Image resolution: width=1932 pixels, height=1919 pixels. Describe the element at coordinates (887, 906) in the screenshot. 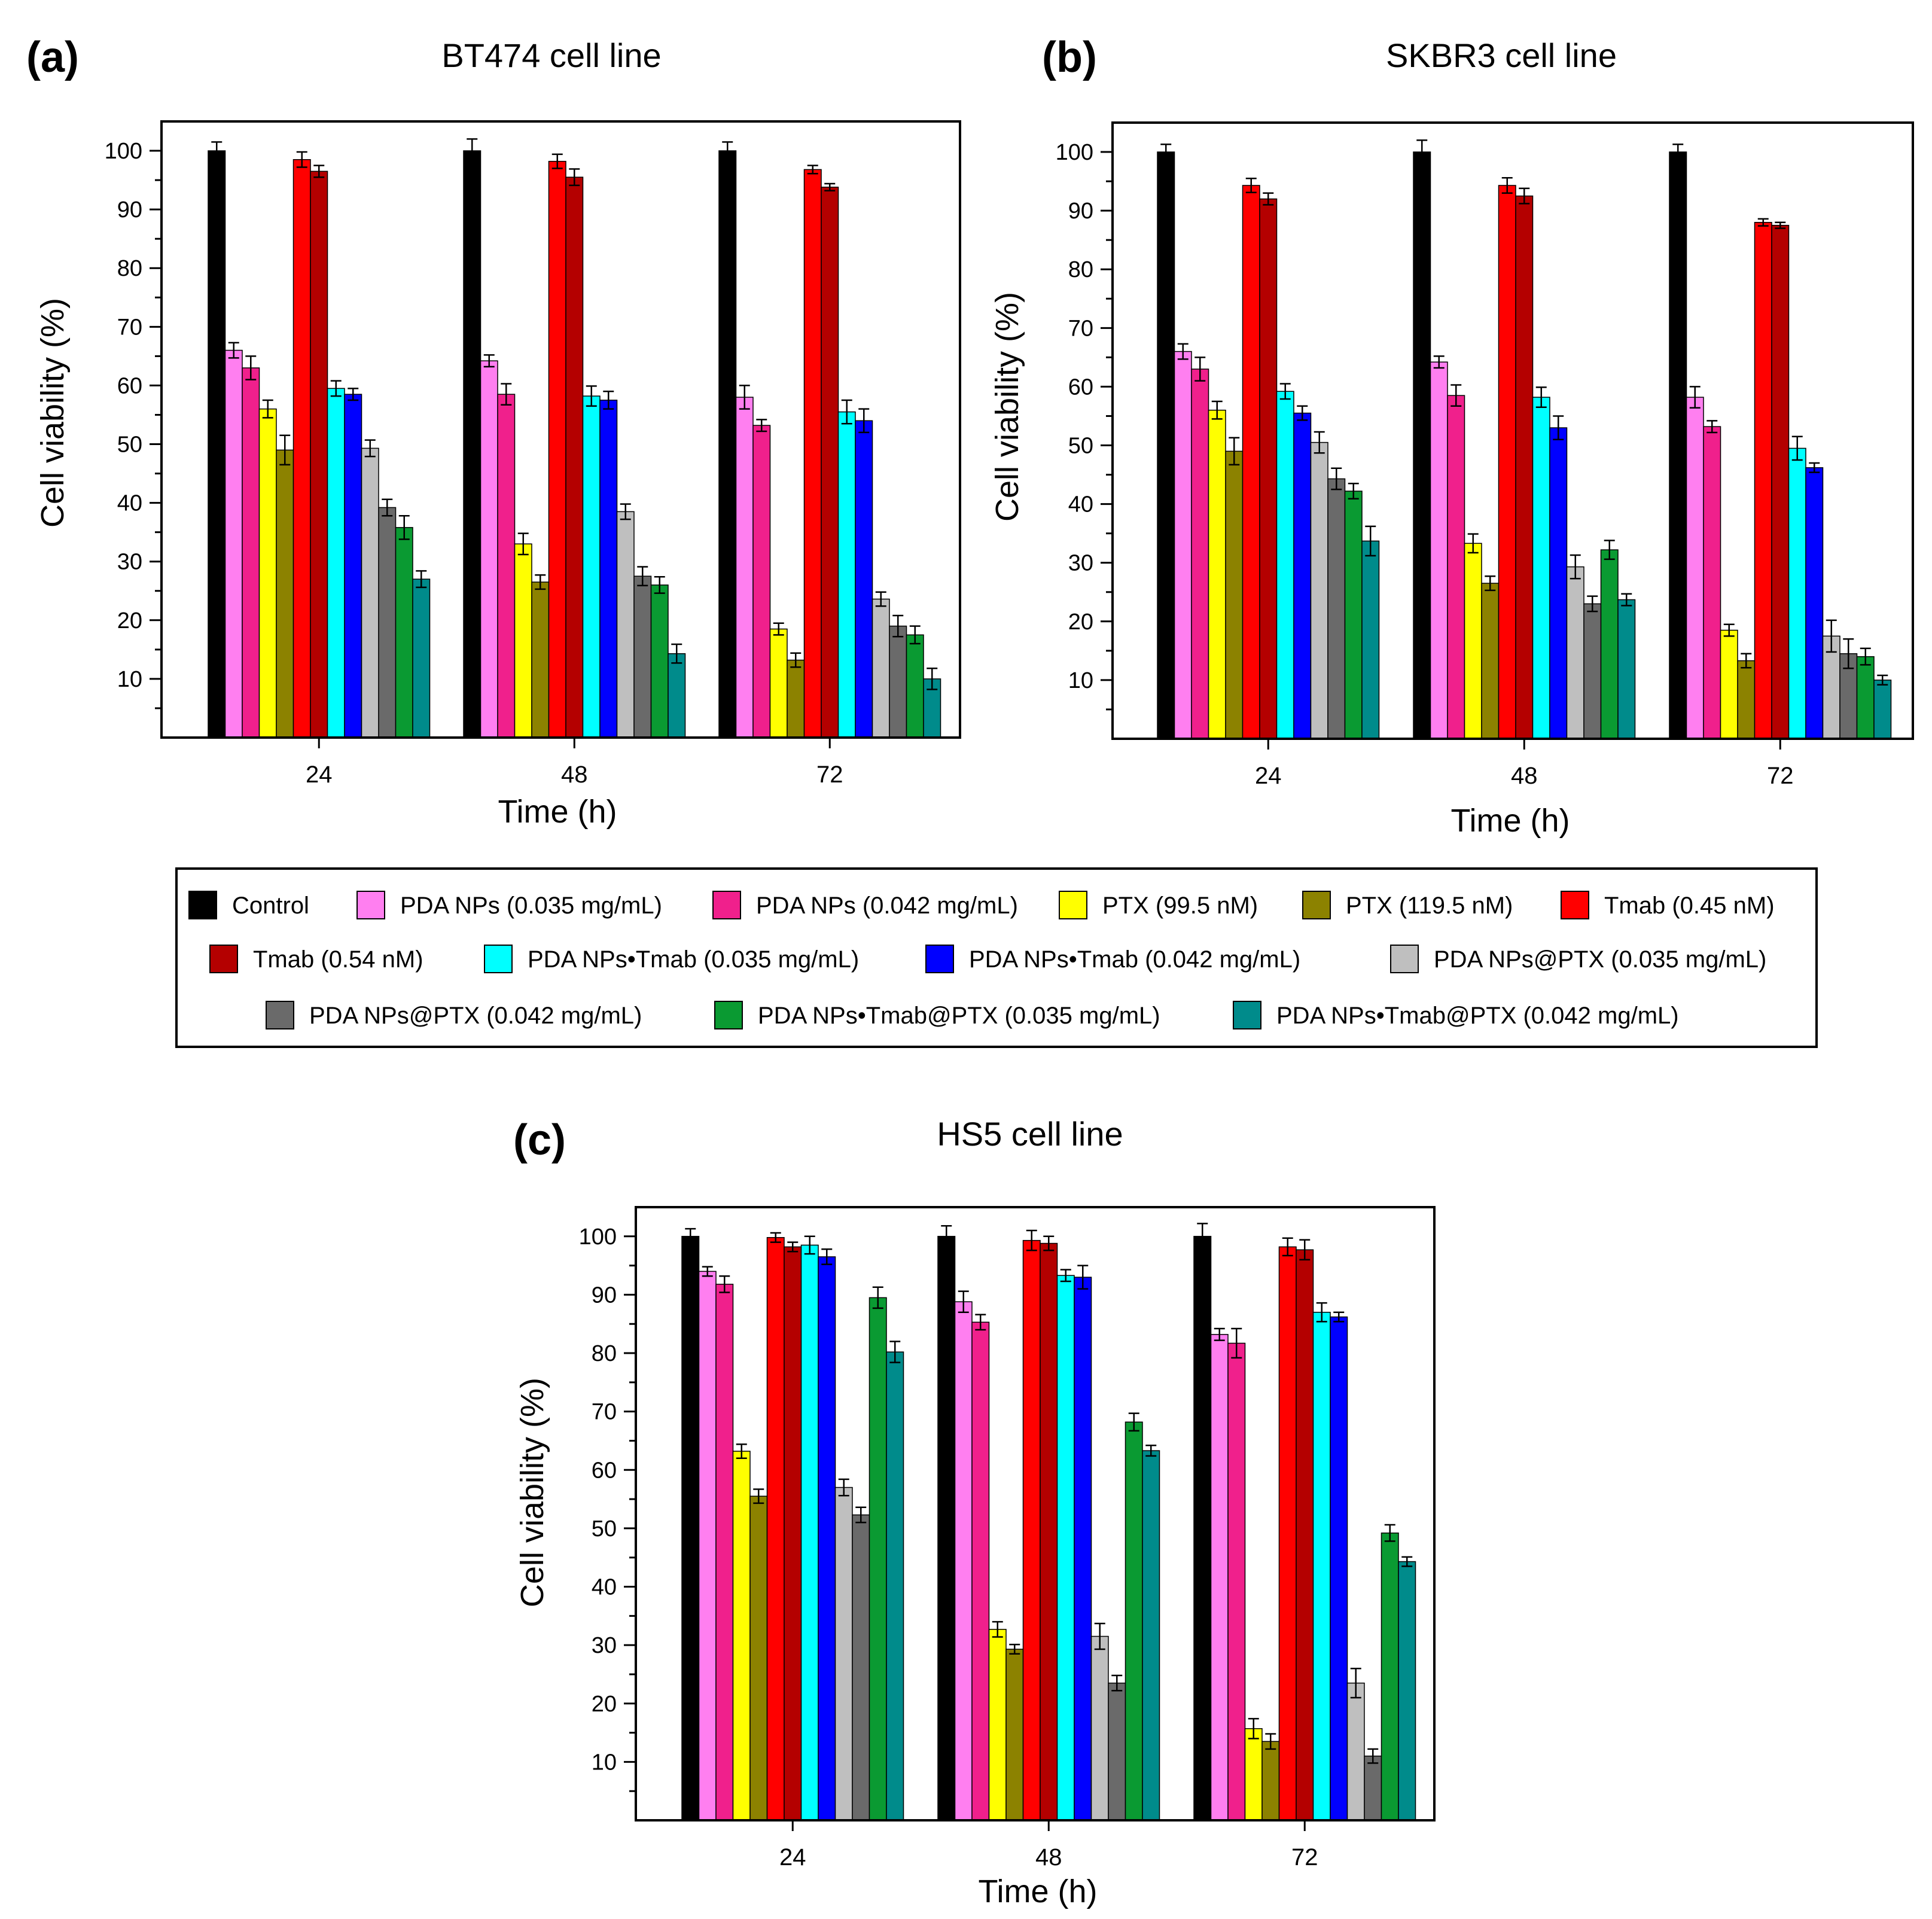

I see `legend-label: PDA NPs (0.042 mg/mL)` at that location.